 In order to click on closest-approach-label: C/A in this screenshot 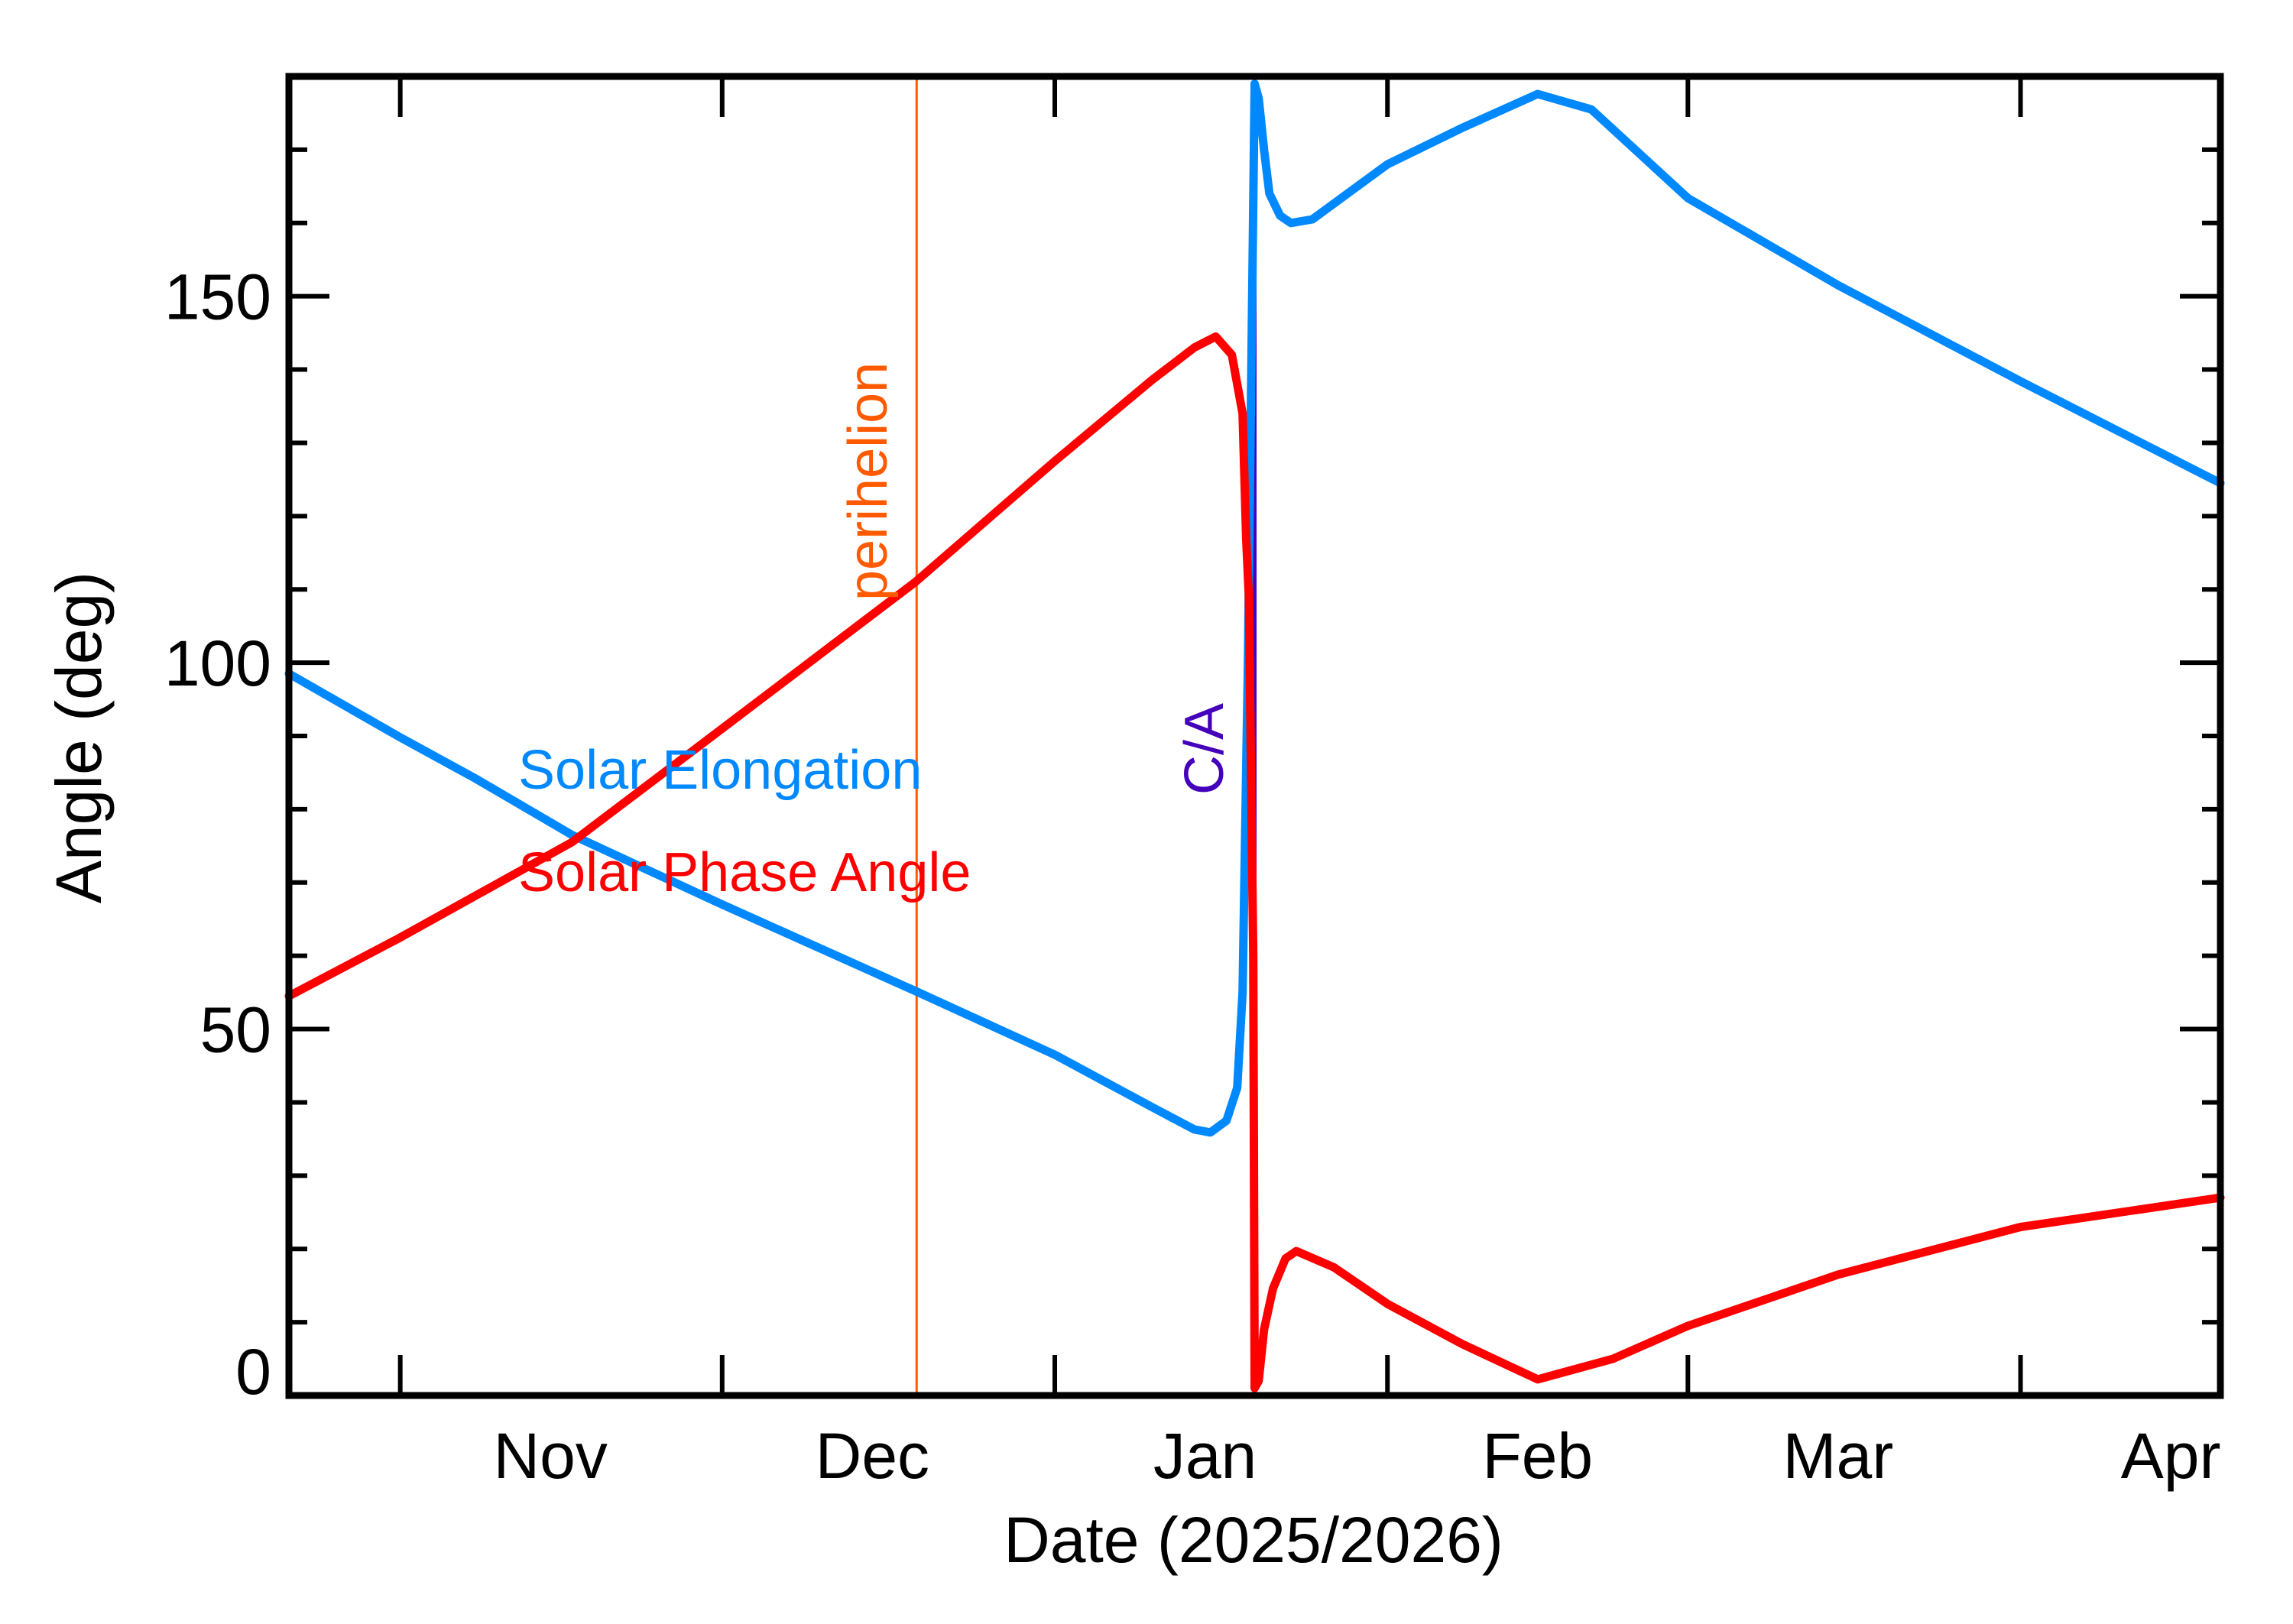, I will do `click(1204, 749)`.